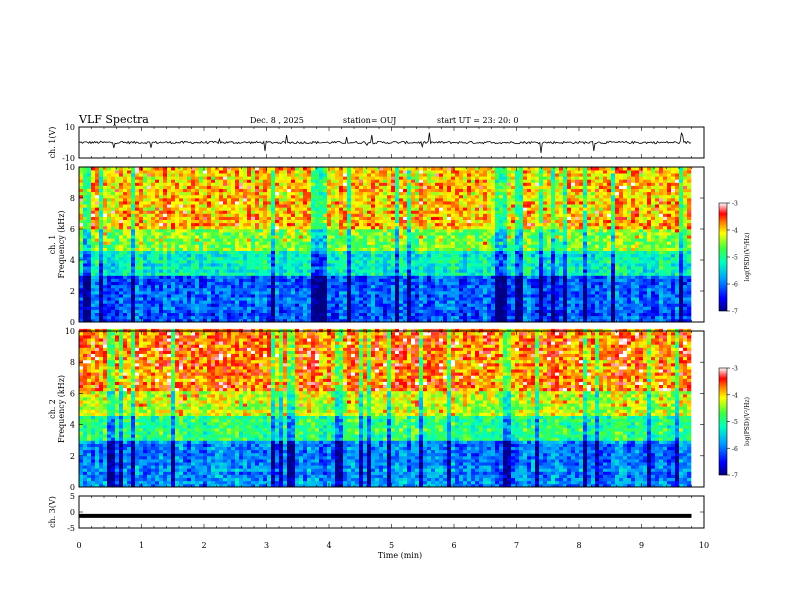  I want to click on start-time-label: start UT = 23: 20: 0, so click(477, 120).